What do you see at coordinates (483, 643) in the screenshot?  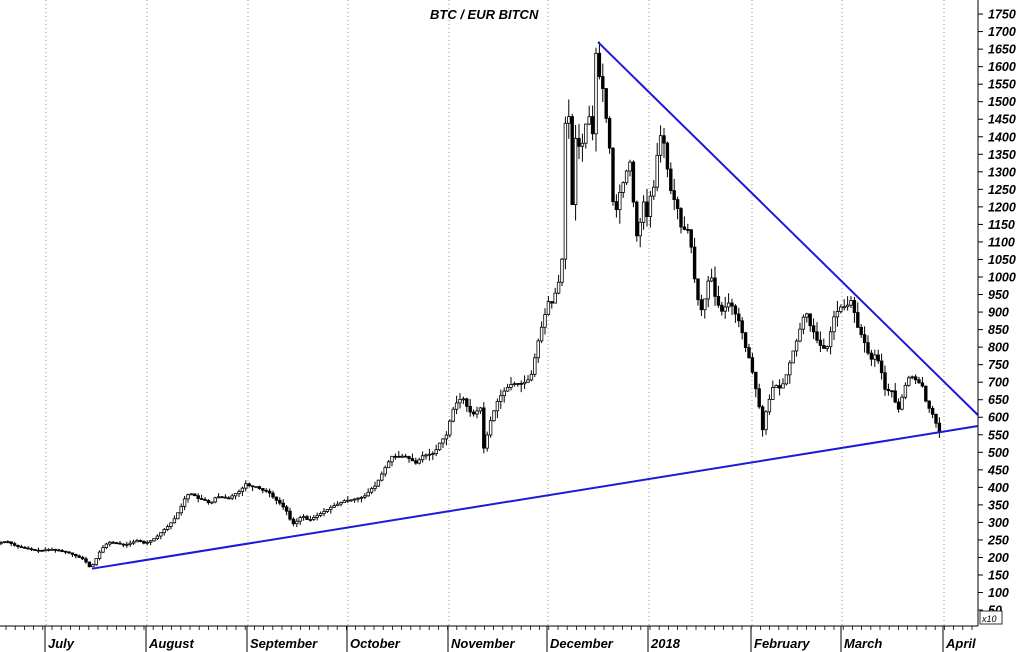 I see `x-tick-label: November` at bounding box center [483, 643].